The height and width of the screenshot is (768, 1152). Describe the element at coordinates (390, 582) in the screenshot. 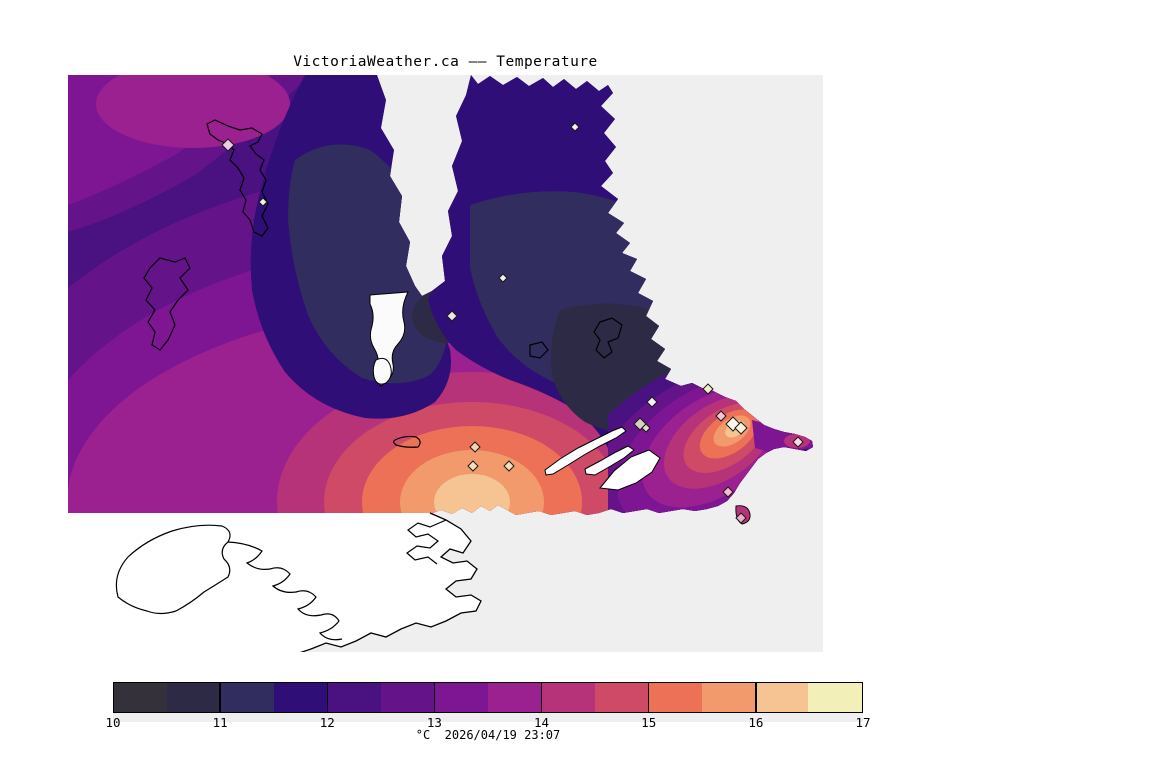

I see `coastline-south` at that location.